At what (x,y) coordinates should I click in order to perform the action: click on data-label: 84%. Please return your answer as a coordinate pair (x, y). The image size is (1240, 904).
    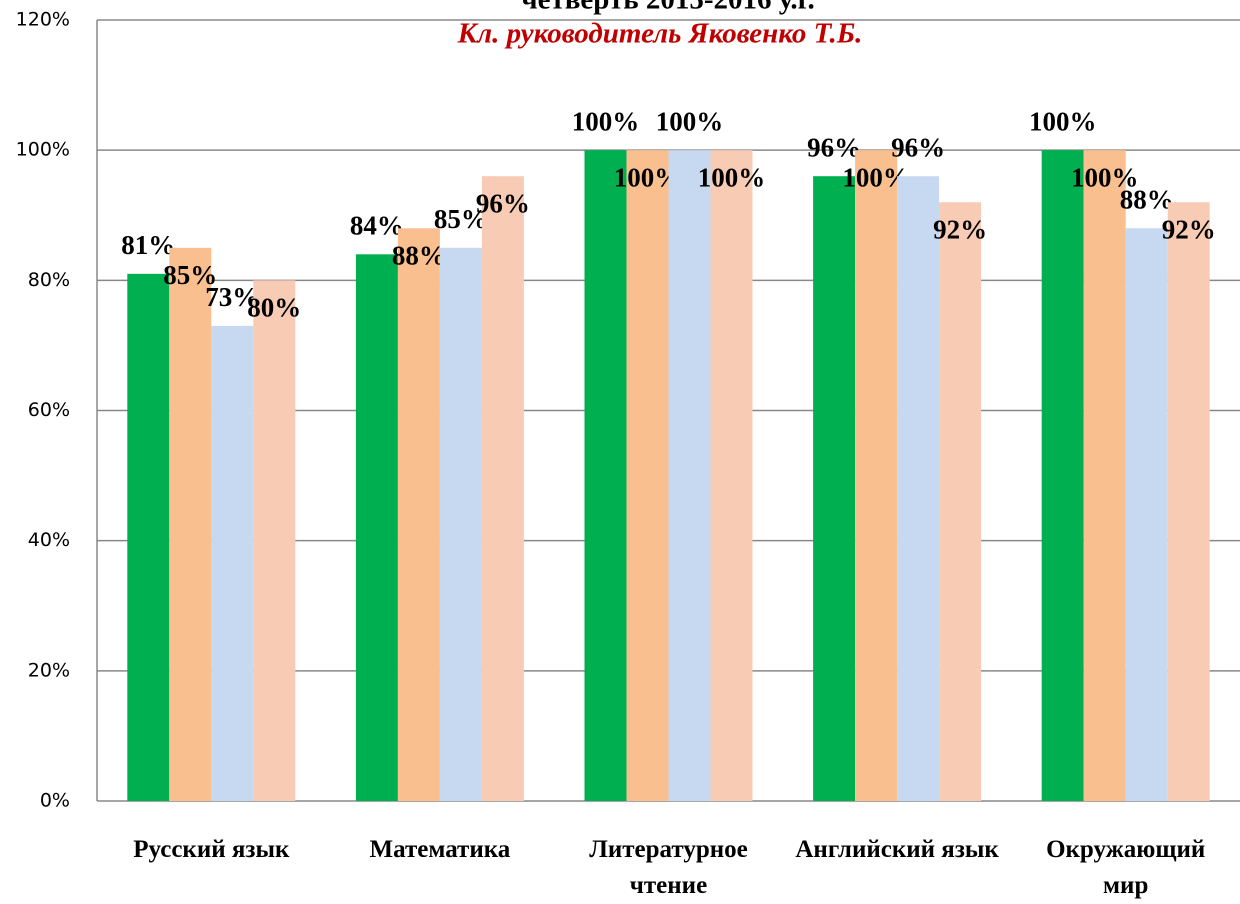
    Looking at the image, I should click on (377, 226).